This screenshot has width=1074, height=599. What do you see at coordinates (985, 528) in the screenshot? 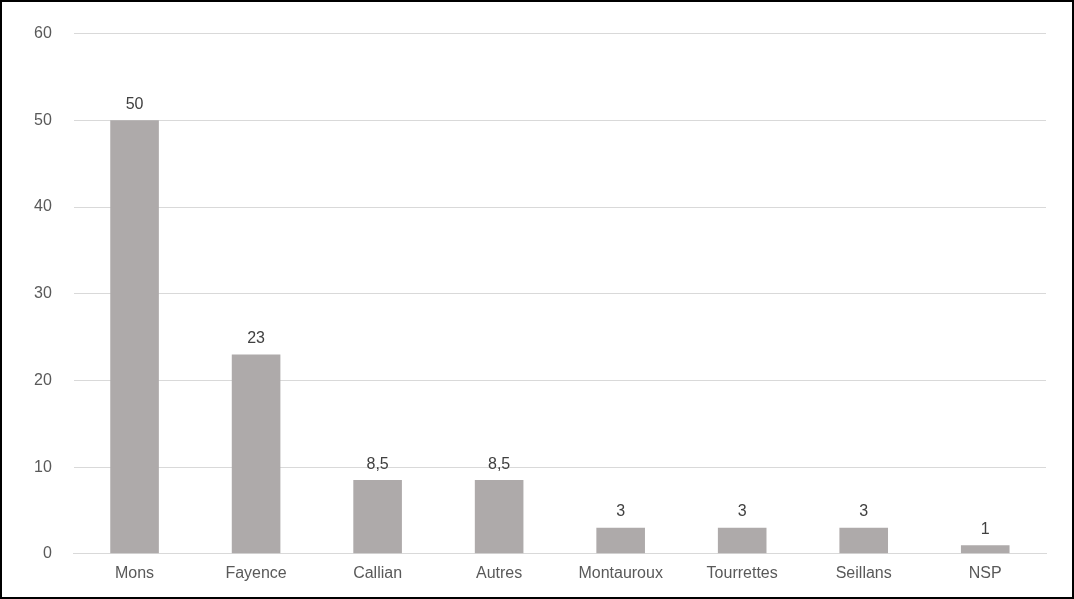
I see `data-label: 1` at bounding box center [985, 528].